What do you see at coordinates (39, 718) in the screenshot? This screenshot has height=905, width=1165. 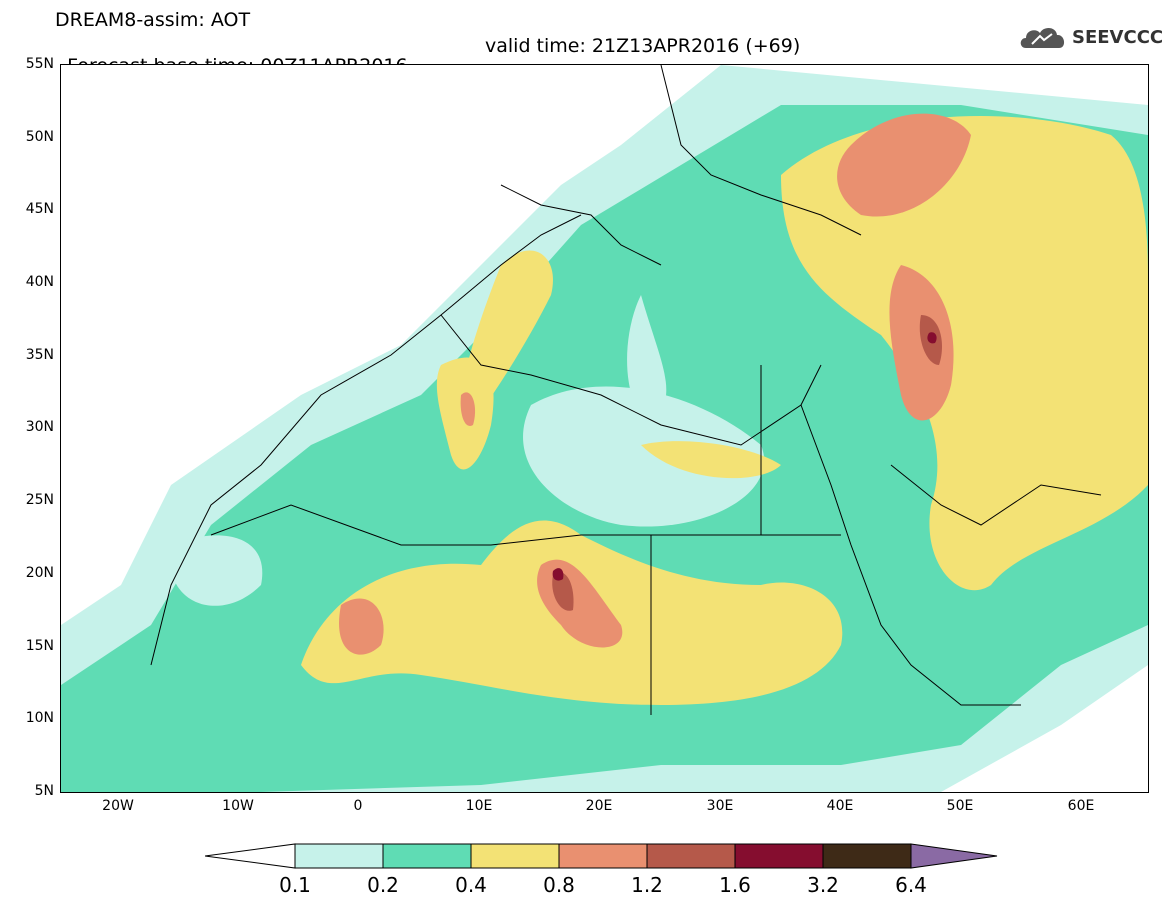 I see `lat-label: 10N` at bounding box center [39, 718].